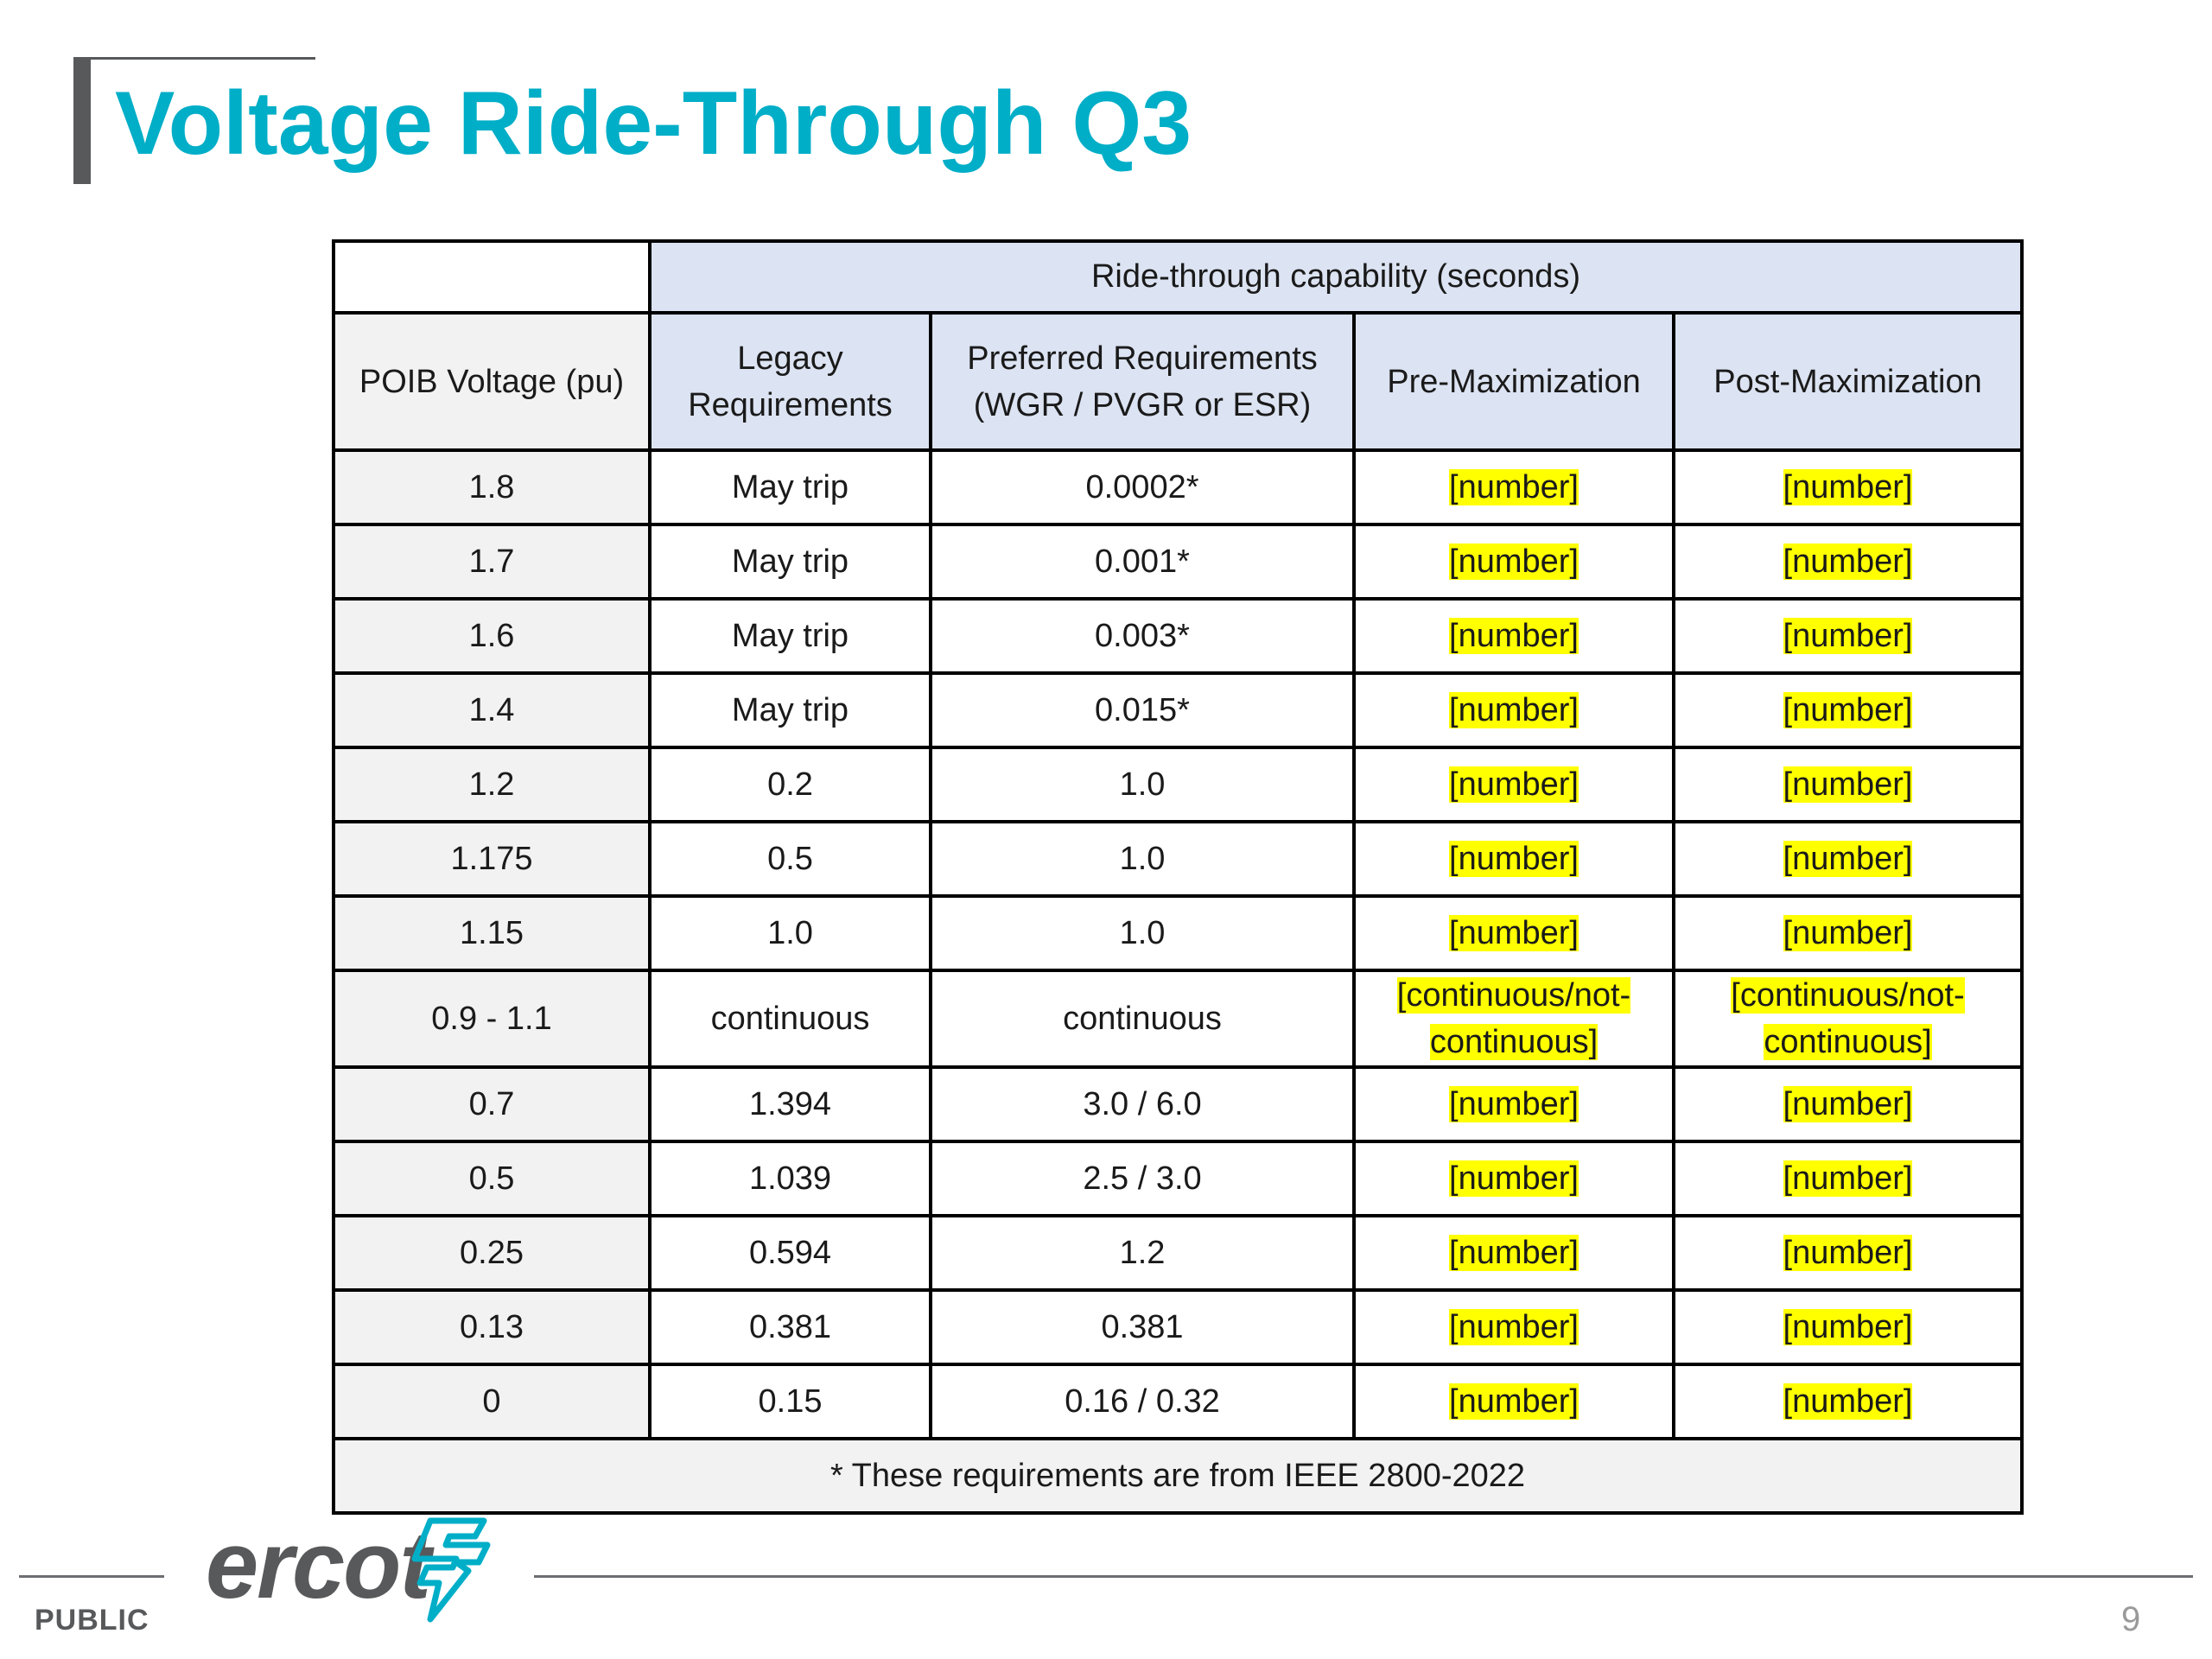 The image size is (2212, 1659). What do you see at coordinates (348, 1570) in the screenshot?
I see `ercot-logo: ercot` at bounding box center [348, 1570].